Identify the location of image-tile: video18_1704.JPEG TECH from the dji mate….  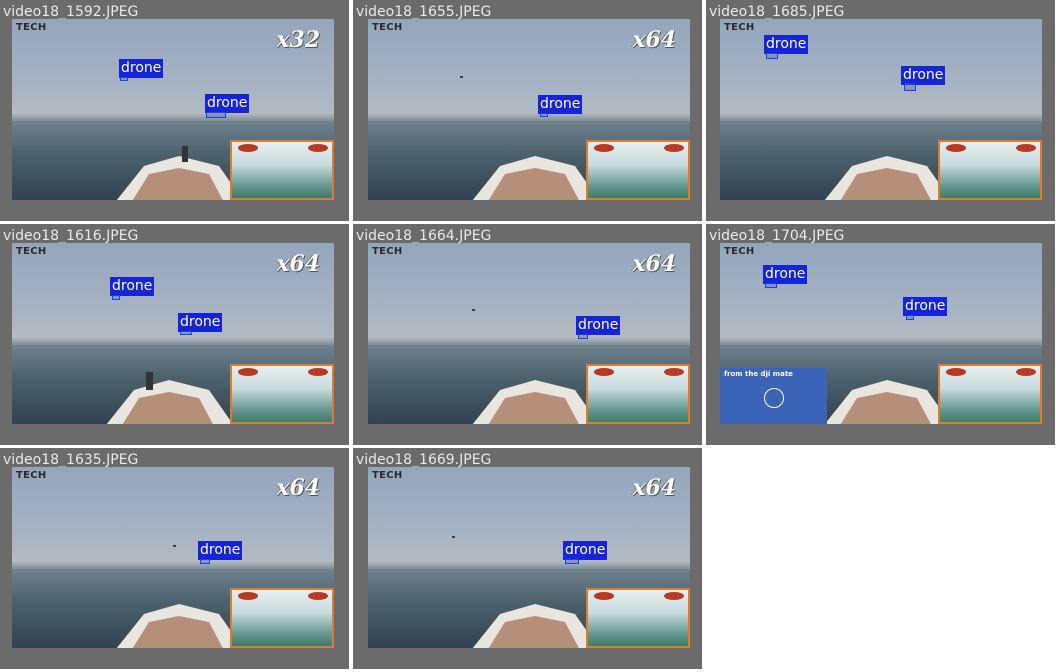
(880, 334).